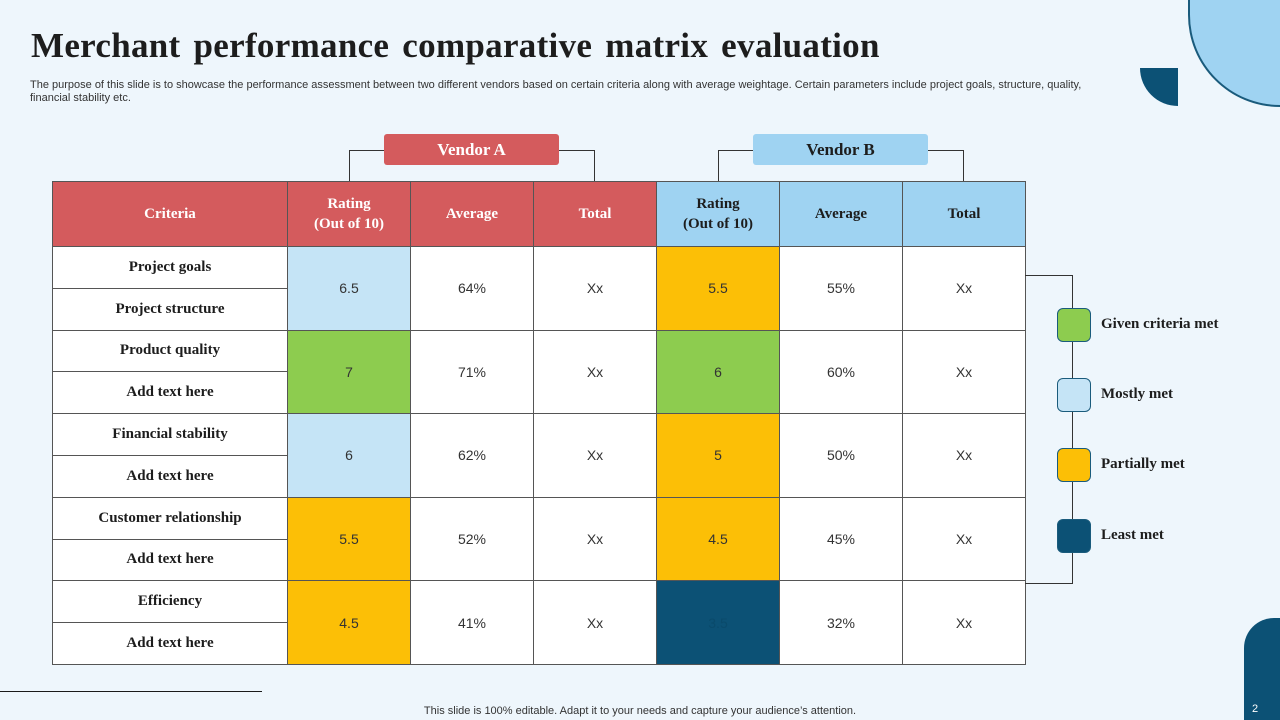 Image resolution: width=1280 pixels, height=720 pixels. What do you see at coordinates (1143, 464) in the screenshot?
I see `legend-label: Partially met` at bounding box center [1143, 464].